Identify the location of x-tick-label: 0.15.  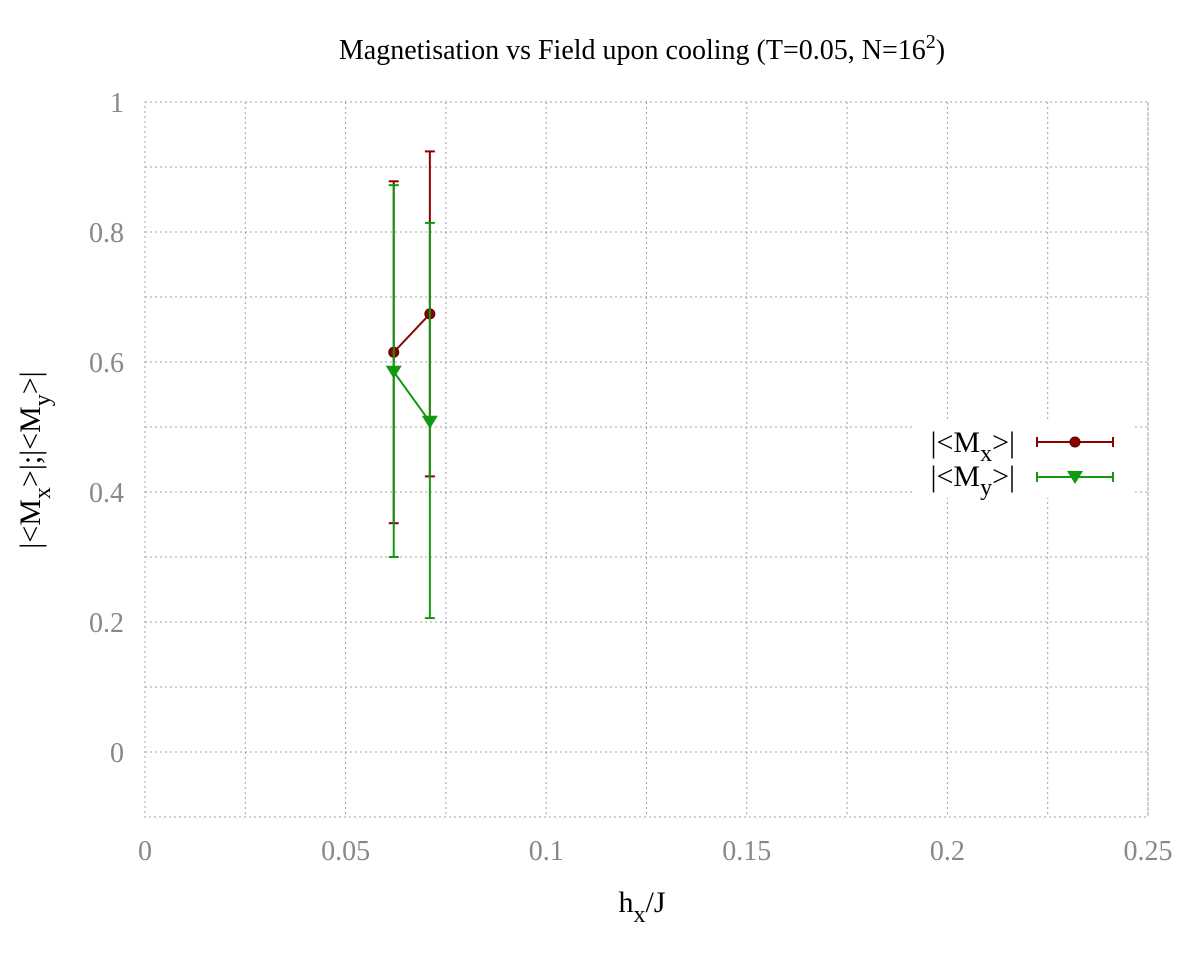
(746, 851).